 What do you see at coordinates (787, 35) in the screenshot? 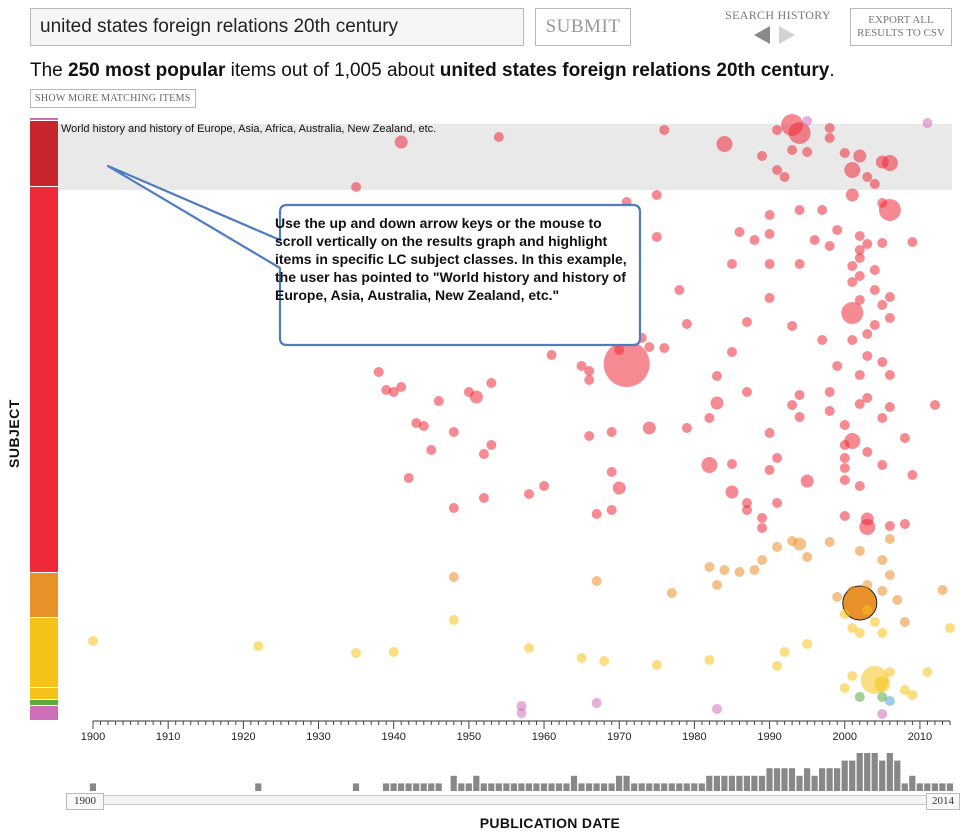
I see `history-forward-arrow-icon` at bounding box center [787, 35].